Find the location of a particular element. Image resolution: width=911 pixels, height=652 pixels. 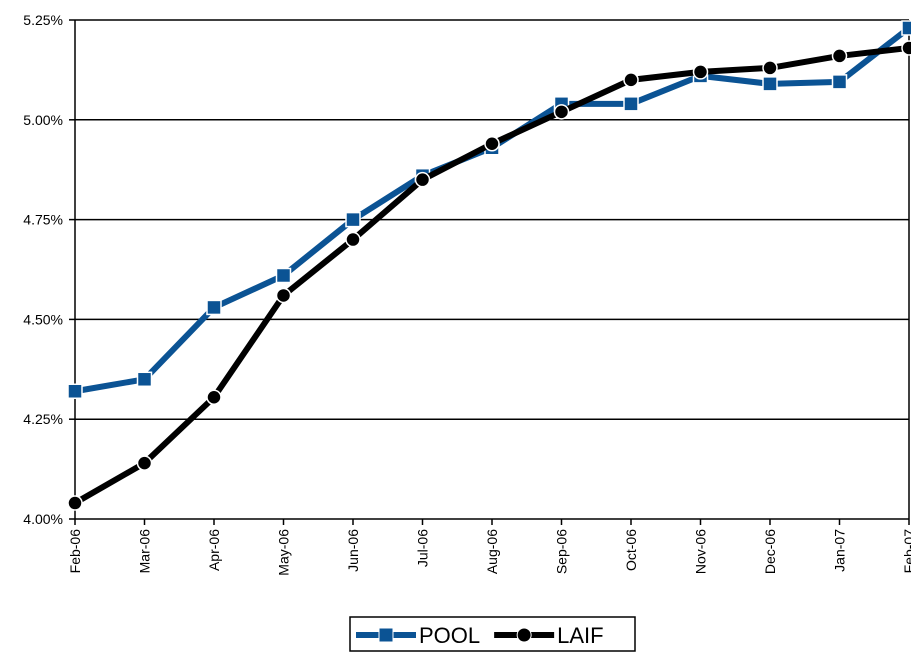

x-tick-label: Jul-06 is located at coordinates (423, 548).